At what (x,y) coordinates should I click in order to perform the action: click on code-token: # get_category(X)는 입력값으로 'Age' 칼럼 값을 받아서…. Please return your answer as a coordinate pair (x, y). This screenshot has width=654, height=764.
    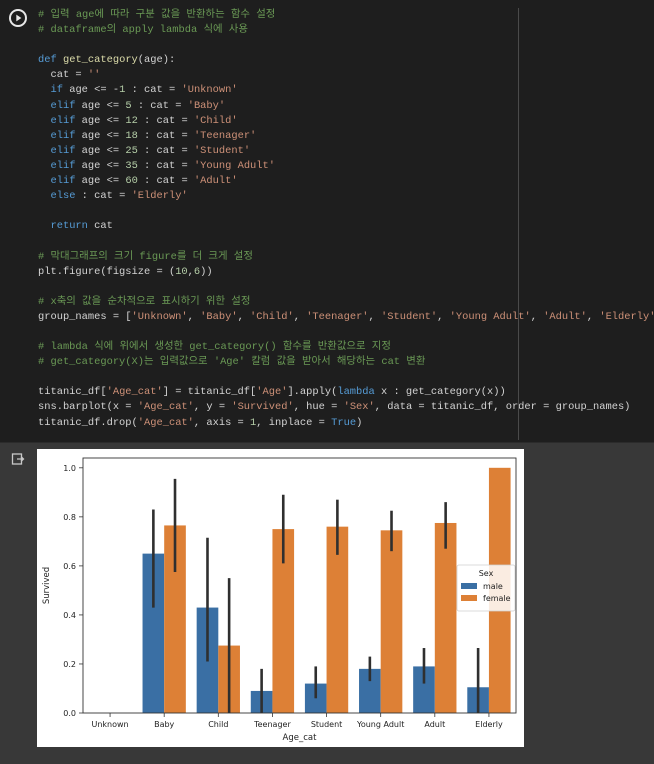
    Looking at the image, I should click on (232, 362).